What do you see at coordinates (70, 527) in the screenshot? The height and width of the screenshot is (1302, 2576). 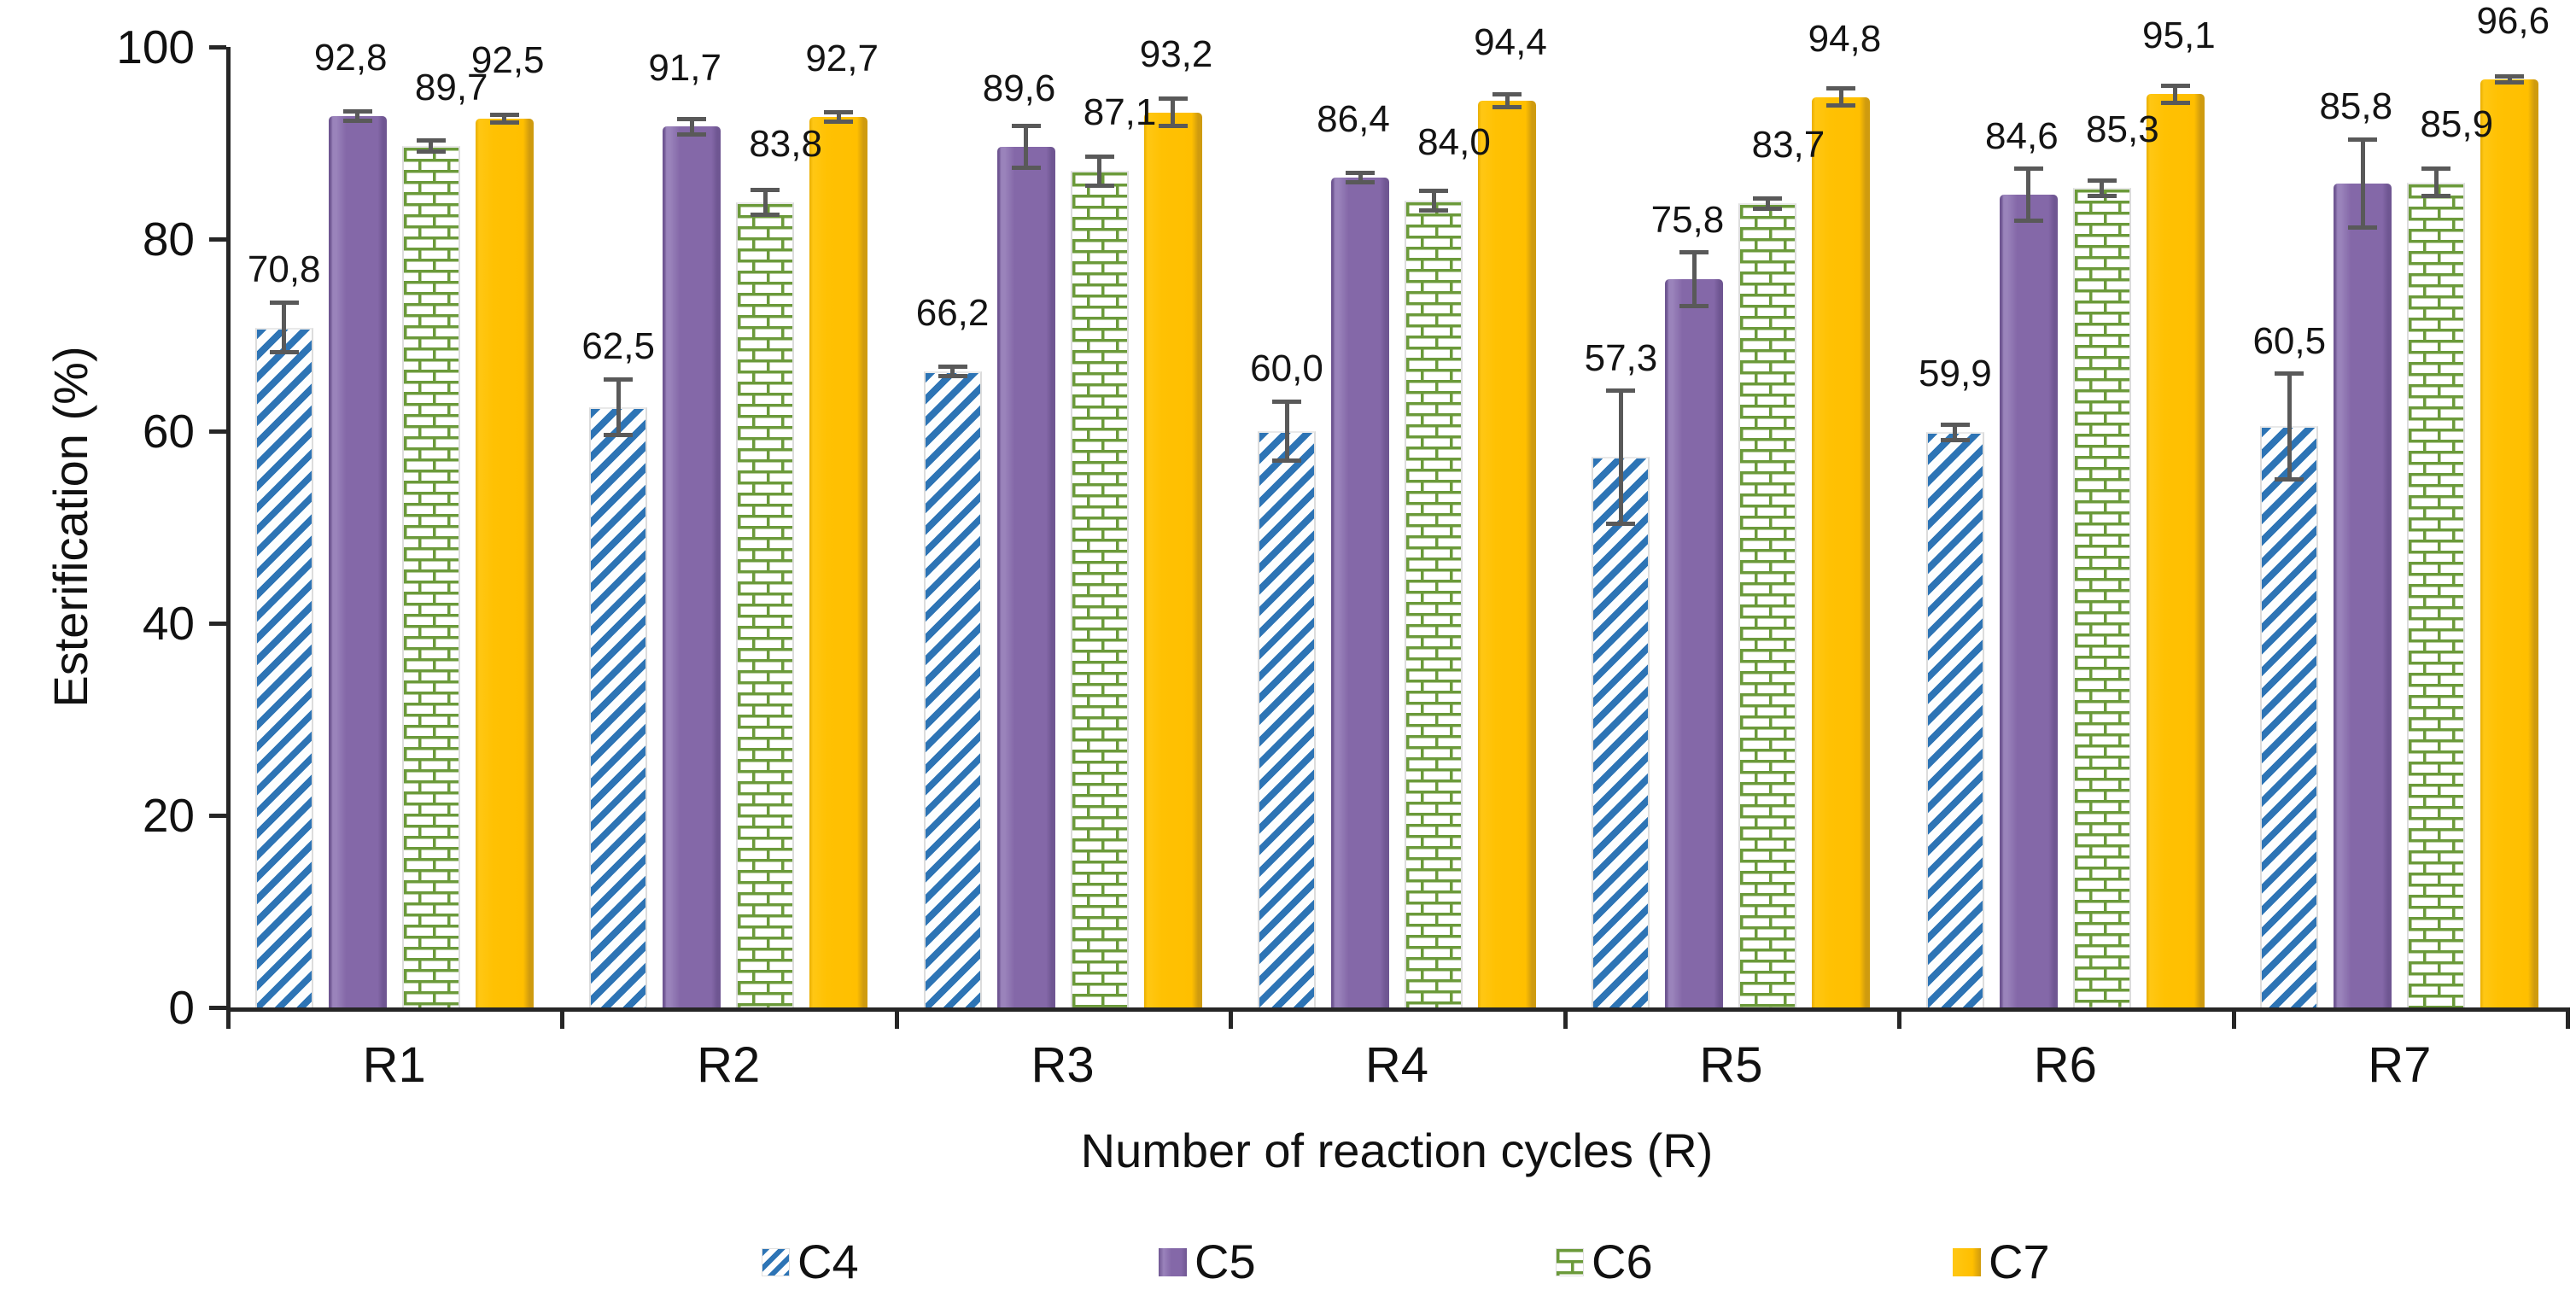 I see `y-axis-title: Esterification (%)` at bounding box center [70, 527].